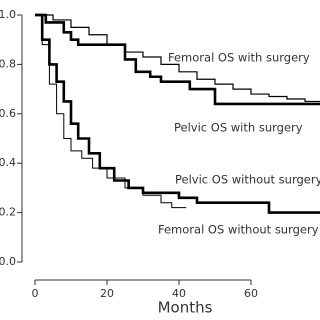 This screenshot has height=320, width=320. I want to click on y-tick-label: 0.6, so click(8, 113).